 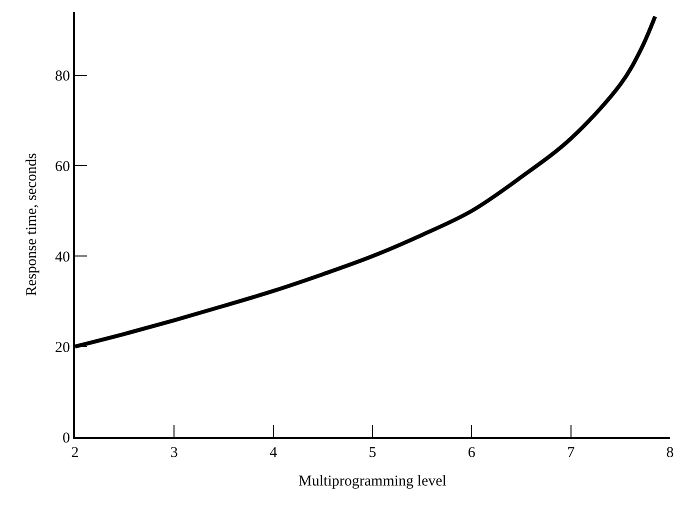 I want to click on y-tick-label: 0, so click(x=66, y=438).